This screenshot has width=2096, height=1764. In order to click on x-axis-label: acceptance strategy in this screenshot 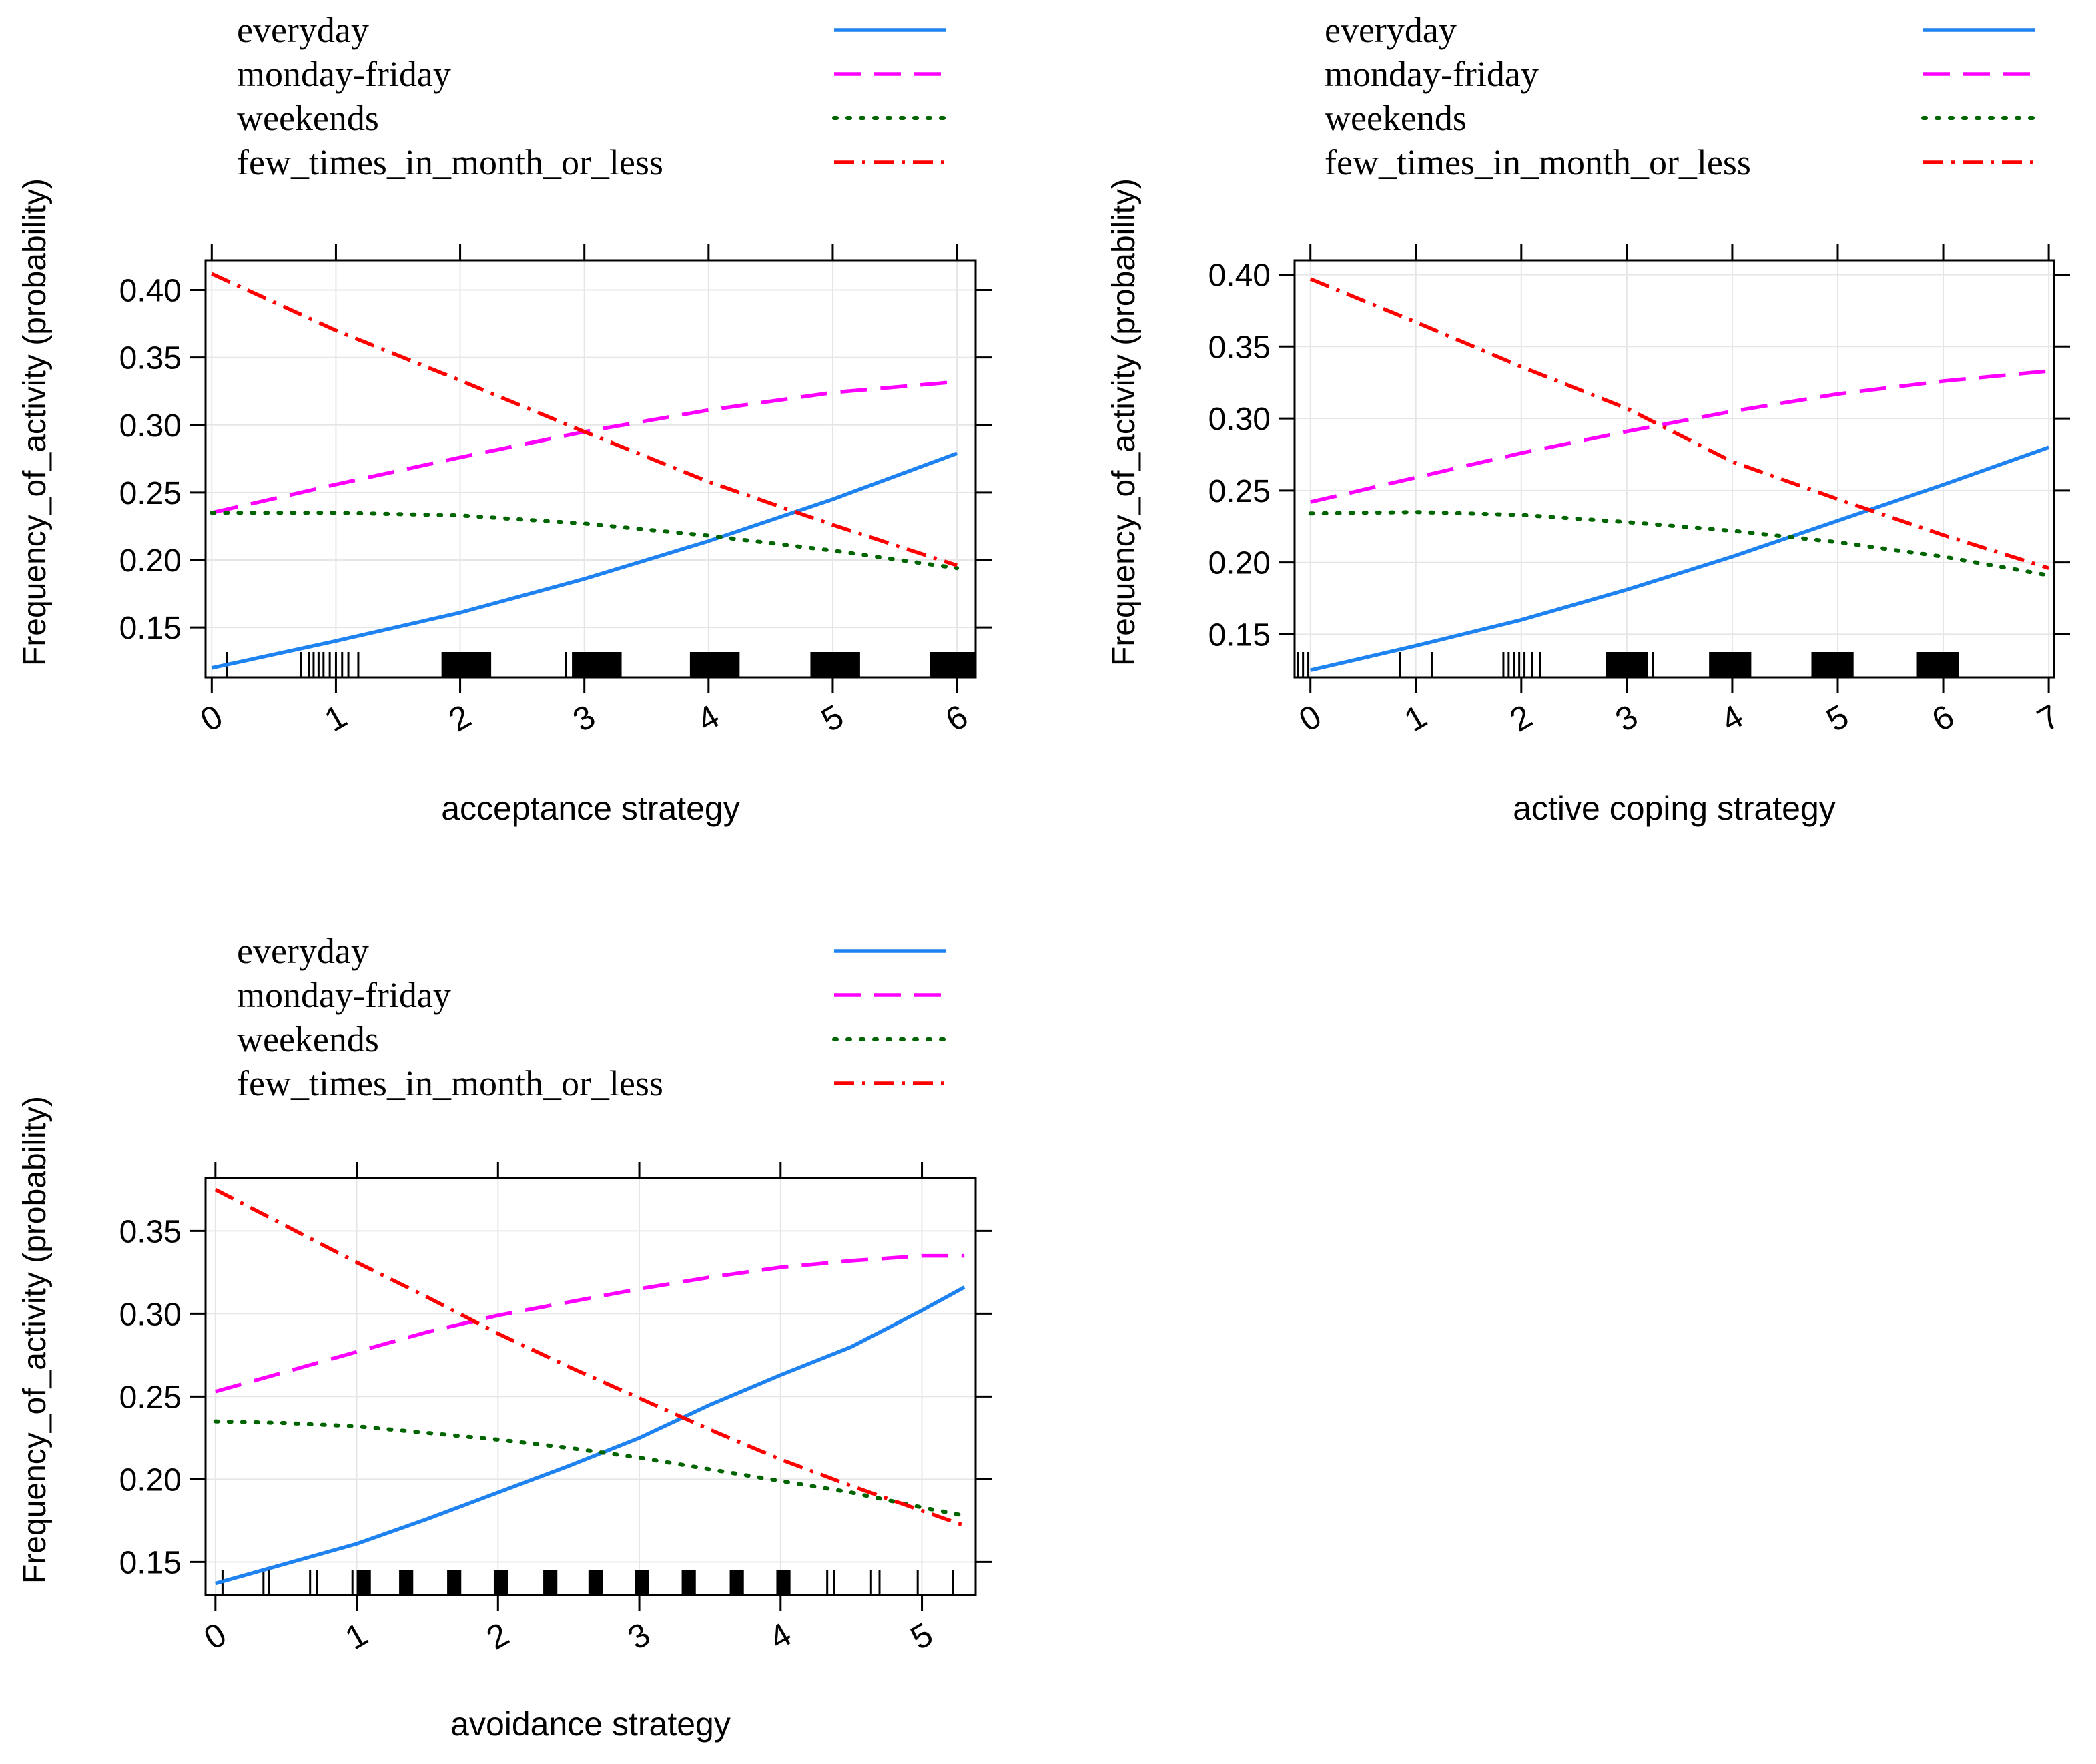, I will do `click(591, 808)`.